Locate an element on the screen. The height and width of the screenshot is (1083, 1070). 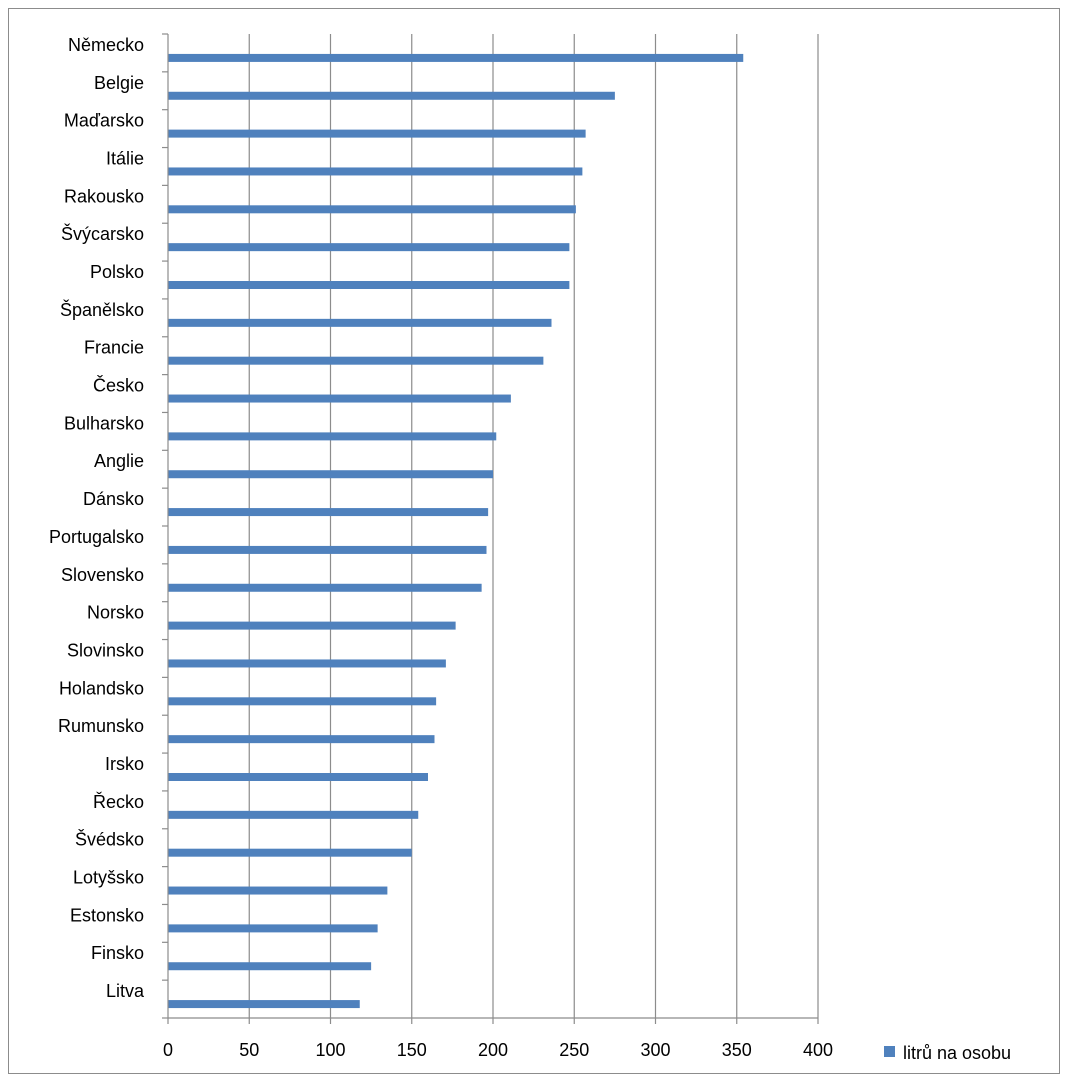
category-label: Litva is located at coordinates (125, 991).